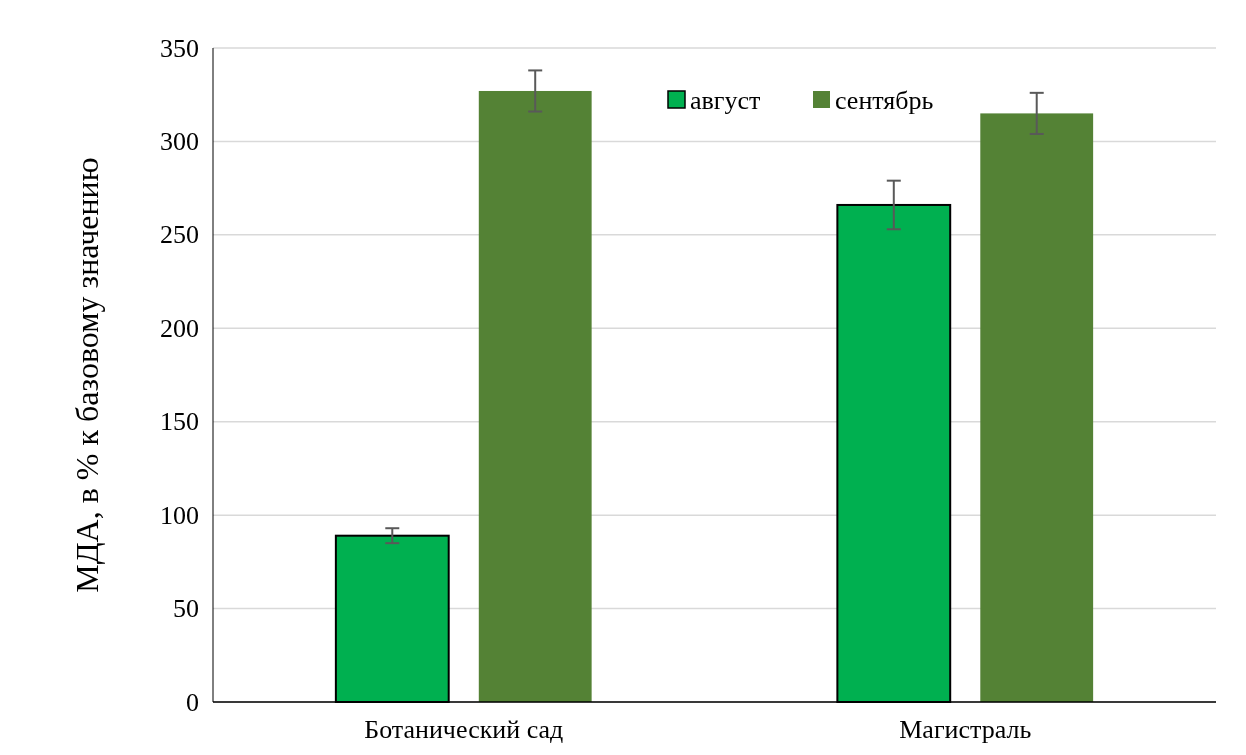 This screenshot has height=755, width=1246. I want to click on y-tick-label: 350, so click(179, 48).